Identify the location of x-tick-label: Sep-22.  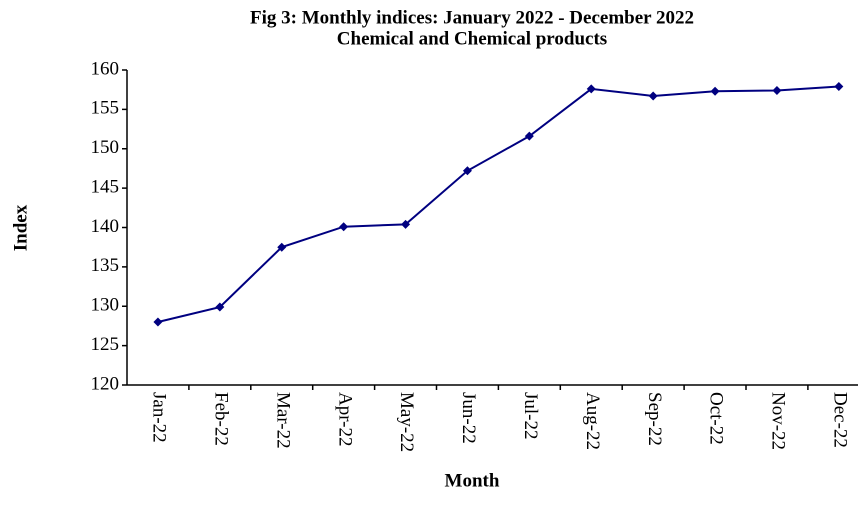
(654, 419).